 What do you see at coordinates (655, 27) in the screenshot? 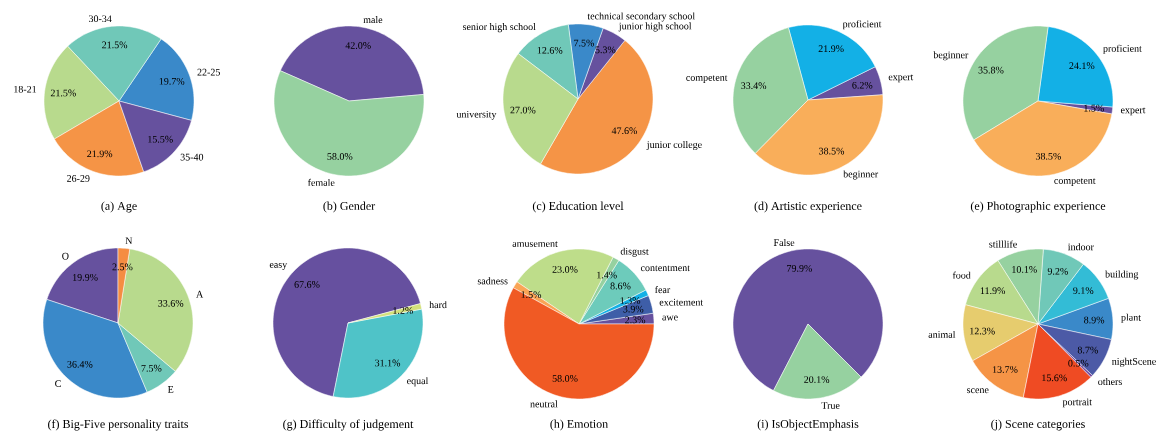
I see `slice-label: junior high school` at bounding box center [655, 27].